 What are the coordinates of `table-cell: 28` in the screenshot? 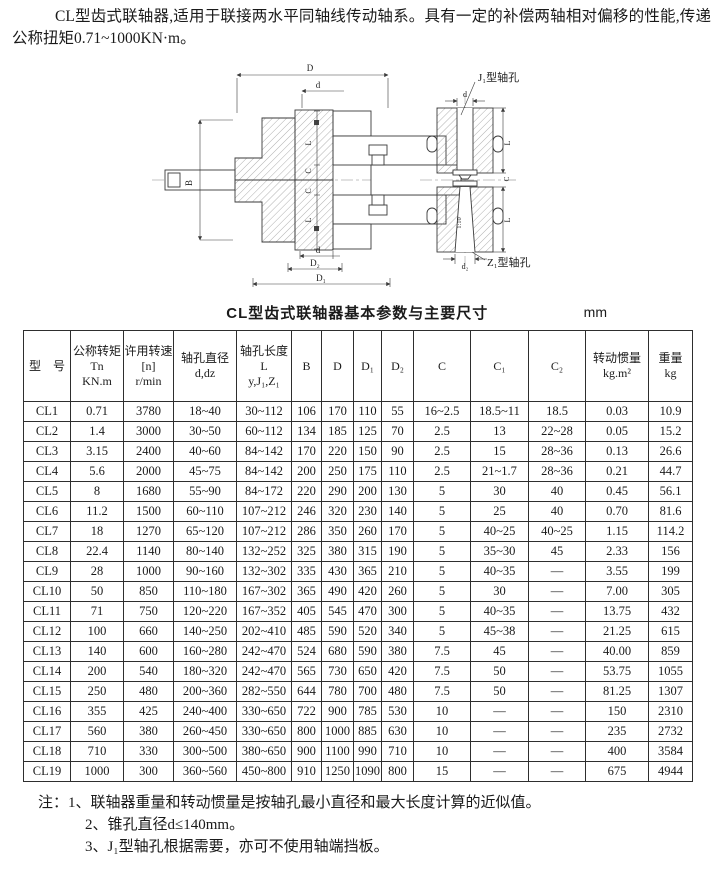 It's located at (97, 571).